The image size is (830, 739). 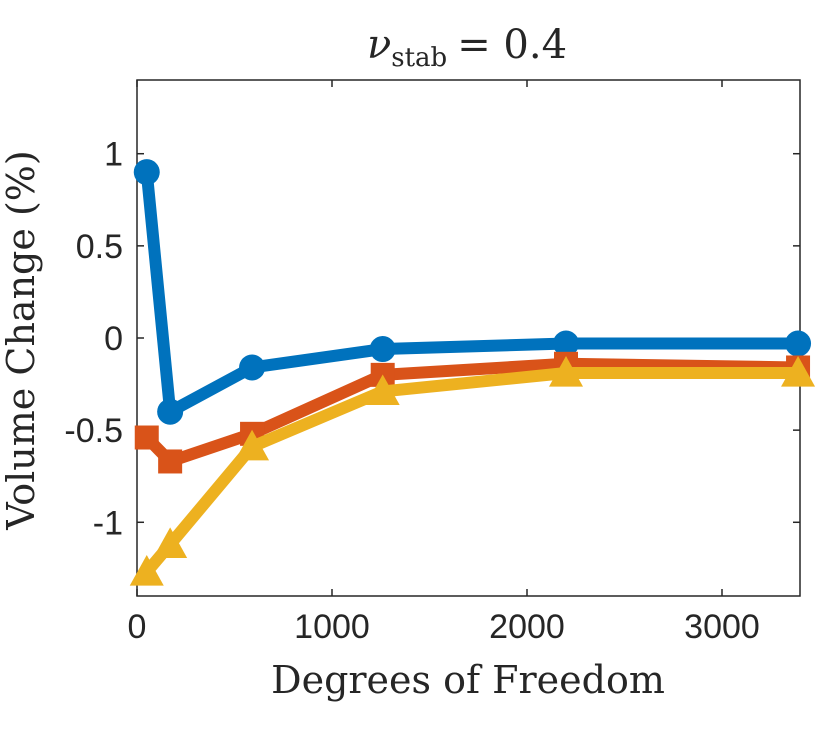 I want to click on title-symbol: ν, so click(x=379, y=45).